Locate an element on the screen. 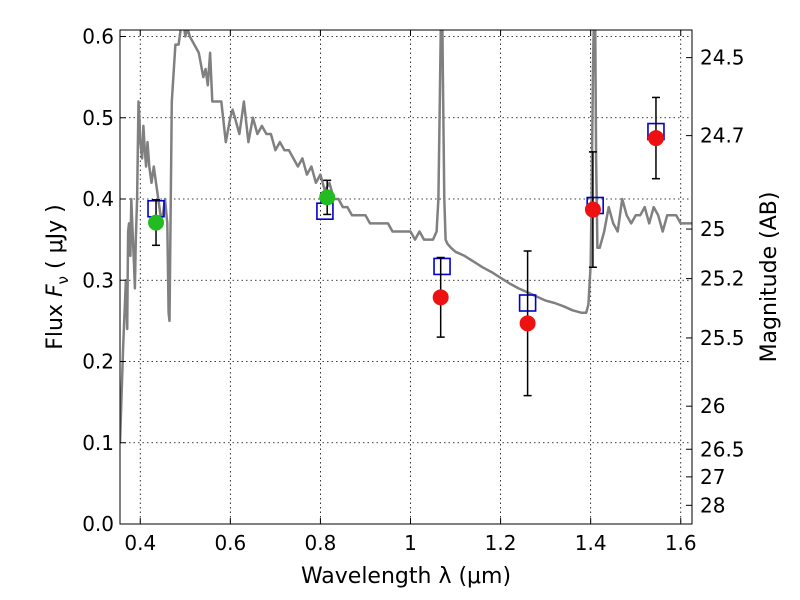  model-photometry-square is located at coordinates (442, 266).